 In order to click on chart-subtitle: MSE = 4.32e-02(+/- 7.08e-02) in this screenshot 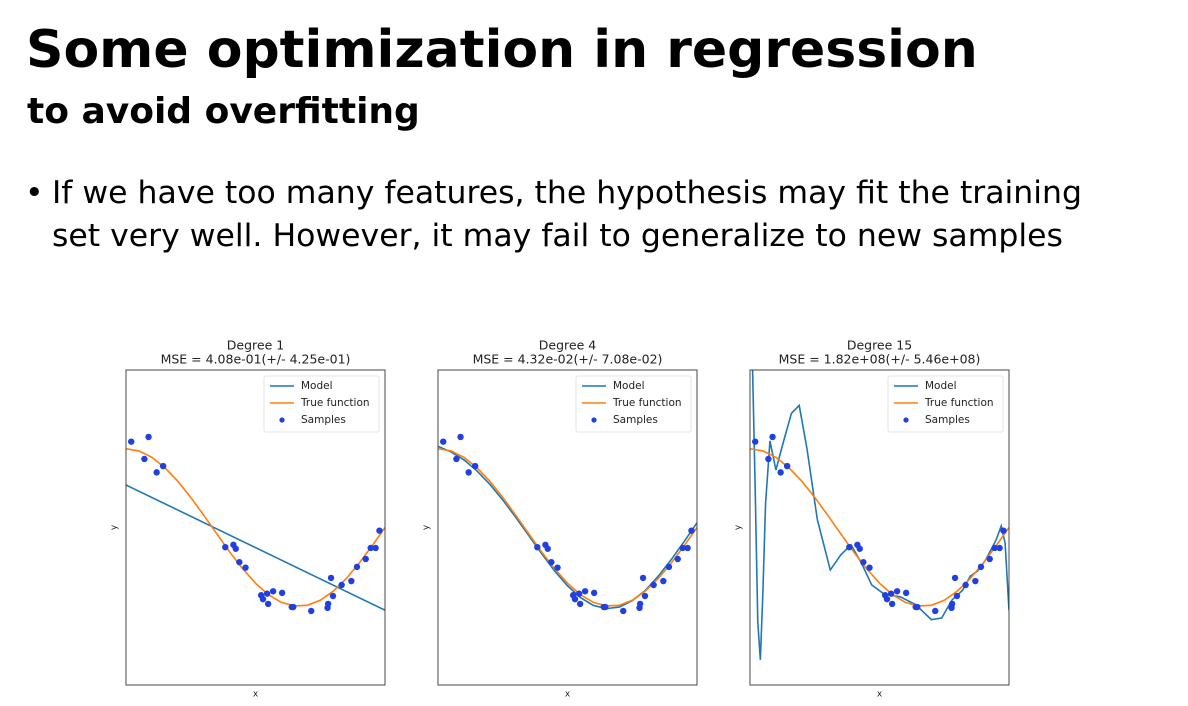, I will do `click(568, 359)`.